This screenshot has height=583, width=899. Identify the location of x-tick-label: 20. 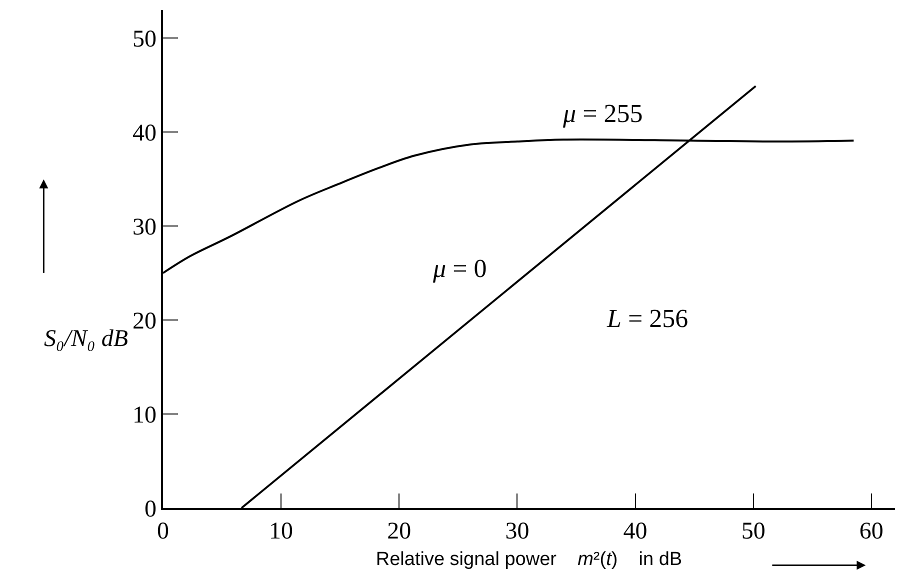
(399, 531).